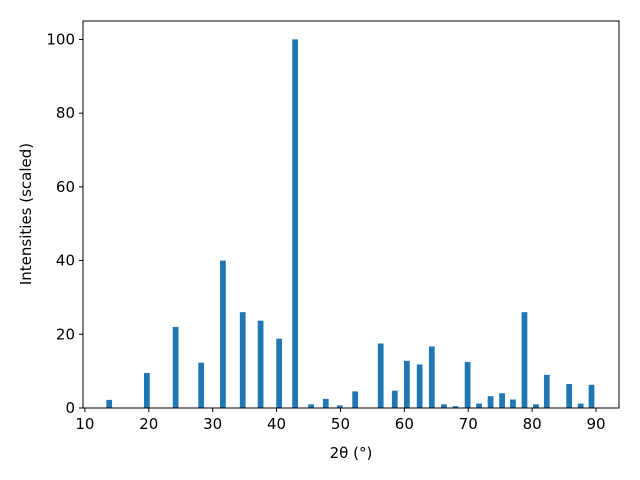  What do you see at coordinates (65, 334) in the screenshot?
I see `y-tick-label: 20` at bounding box center [65, 334].